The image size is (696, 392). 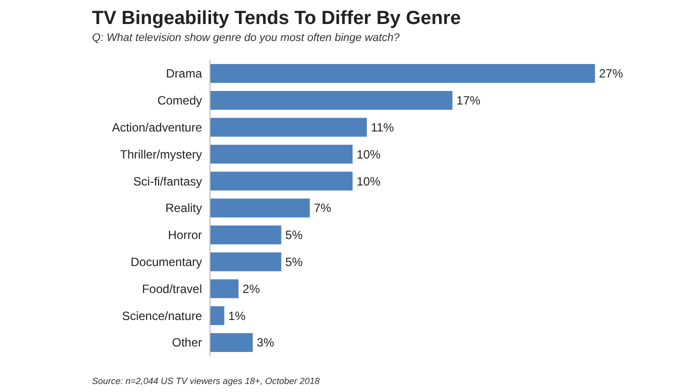 I want to click on data-label: 3%, so click(x=265, y=343).